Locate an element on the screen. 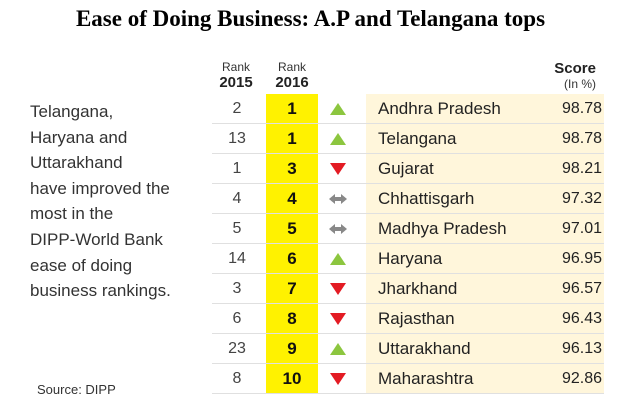  rank-2016-highlight is located at coordinates (292, 244).